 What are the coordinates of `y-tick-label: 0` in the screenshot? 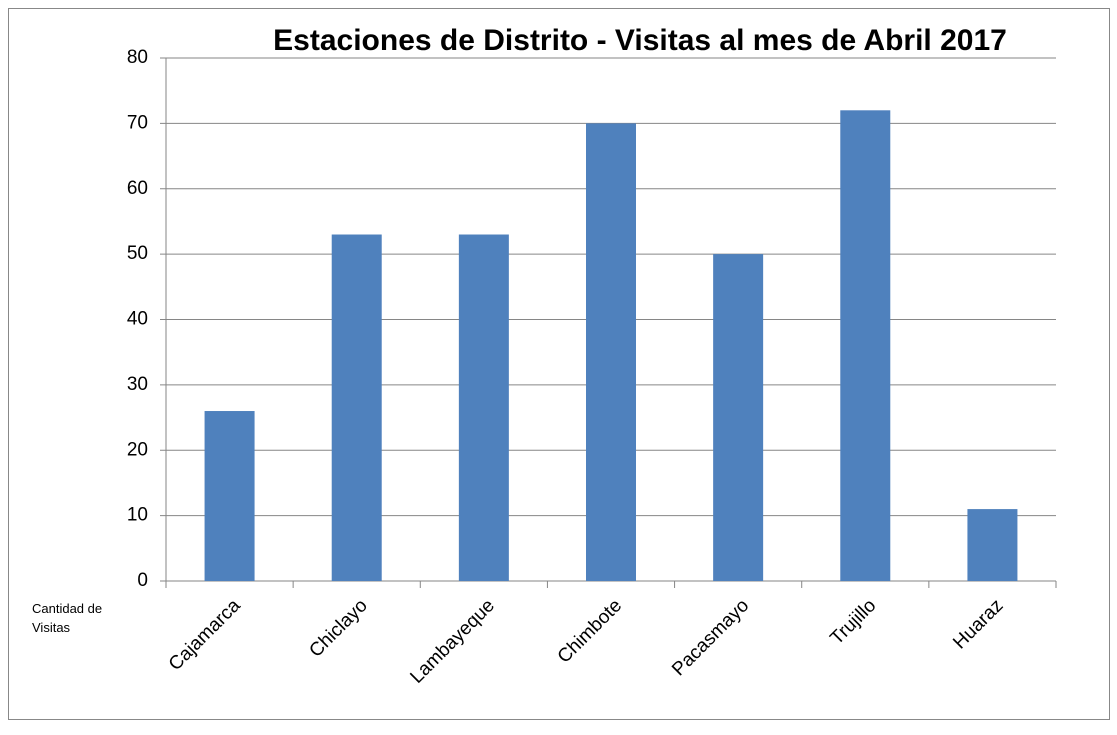 It's located at (142, 580).